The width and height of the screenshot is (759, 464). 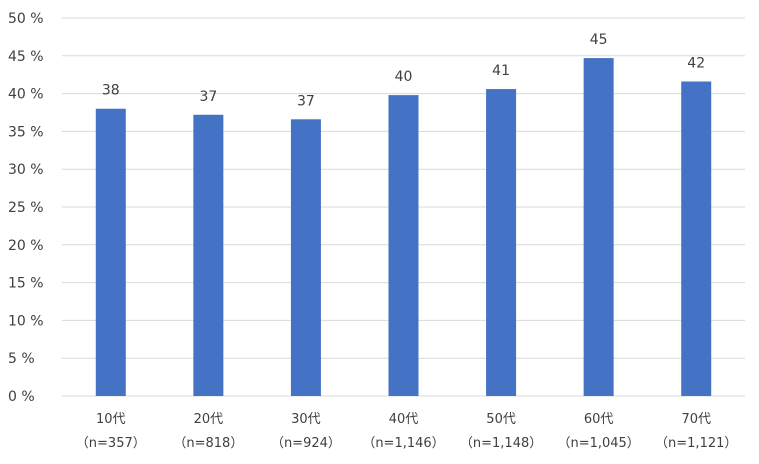 What do you see at coordinates (403, 443) in the screenshot?
I see `category-sublabel: （n=1,146）` at bounding box center [403, 443].